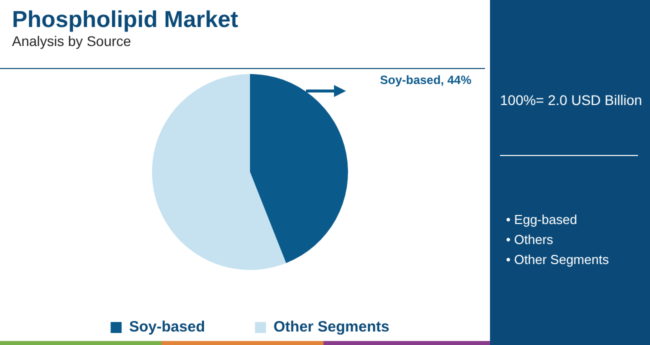 This screenshot has height=345, width=650. I want to click on chart-title: Phospholipid Market, so click(125, 19).